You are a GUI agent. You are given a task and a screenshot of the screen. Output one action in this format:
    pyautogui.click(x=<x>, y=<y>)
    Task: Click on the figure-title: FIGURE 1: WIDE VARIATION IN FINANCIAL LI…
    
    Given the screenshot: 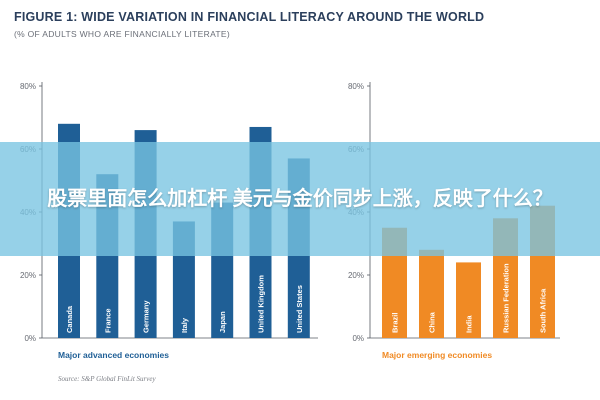 What is the action you would take?
    pyautogui.click(x=249, y=17)
    